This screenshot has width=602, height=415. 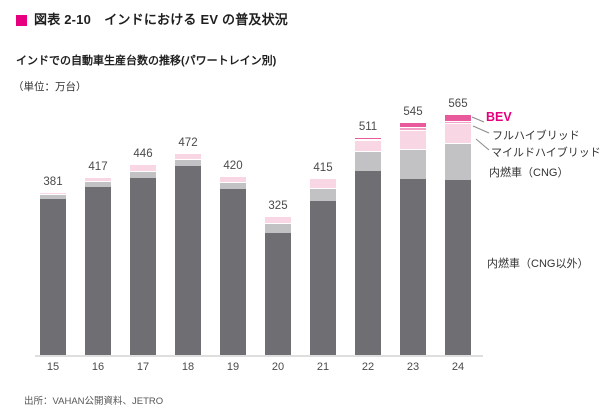 I want to click on x-axis-tick-label: 20, so click(x=278, y=367).